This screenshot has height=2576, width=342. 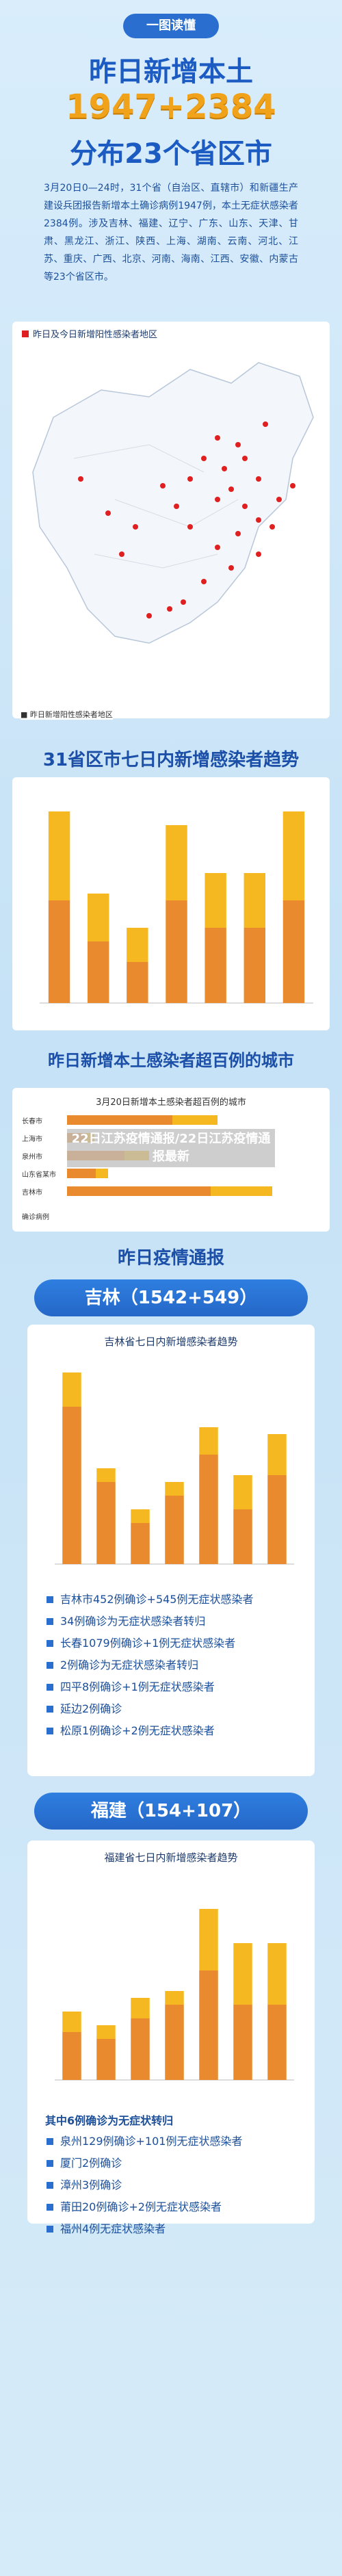 I want to click on cities-title: 昨日新增本土感染者超百例的城市, so click(x=171, y=1060).